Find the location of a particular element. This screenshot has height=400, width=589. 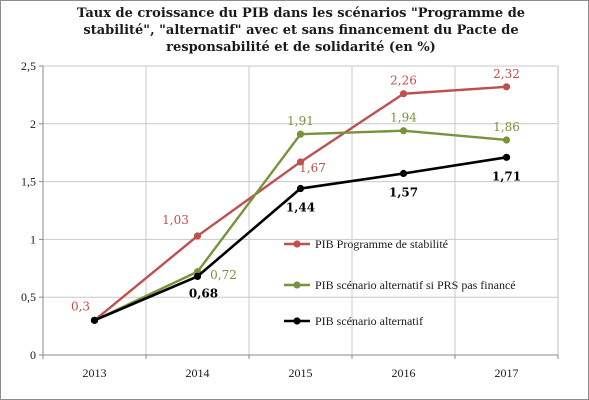

data-label: 1,67 is located at coordinates (312, 168).